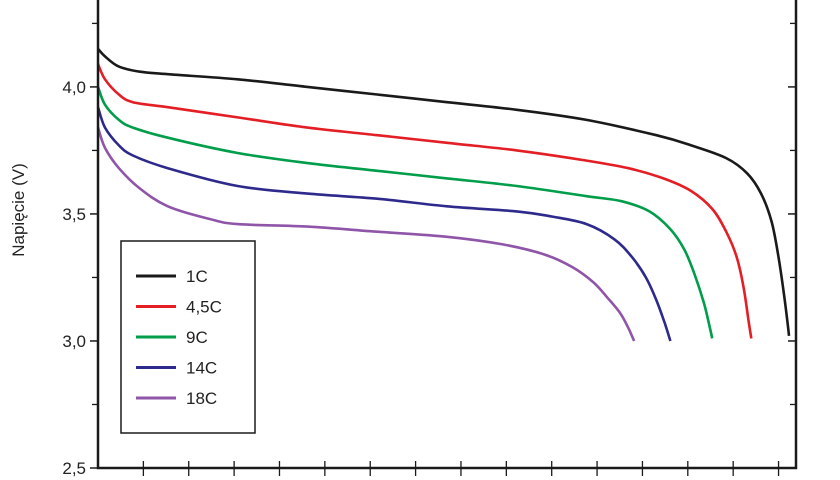 This screenshot has width=840, height=480. I want to click on legend-label: 18C, so click(201, 398).